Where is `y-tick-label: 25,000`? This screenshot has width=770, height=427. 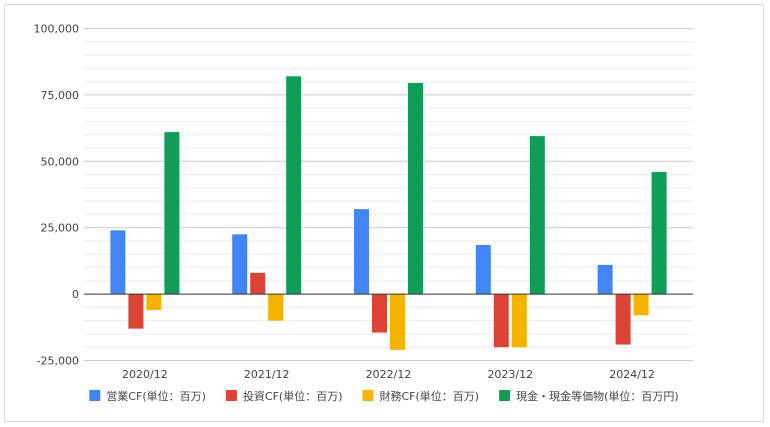
y-tick-label: 25,000 is located at coordinates (60, 228).